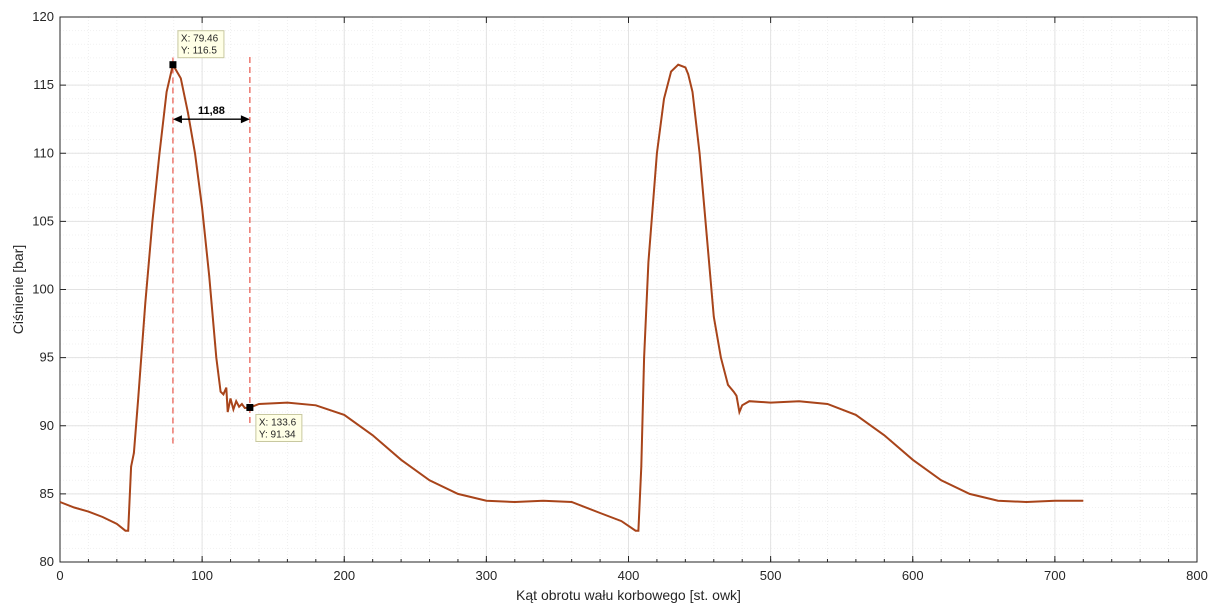  What do you see at coordinates (18, 290) in the screenshot?
I see `y-axis-title: Ciśnienie [bar]` at bounding box center [18, 290].